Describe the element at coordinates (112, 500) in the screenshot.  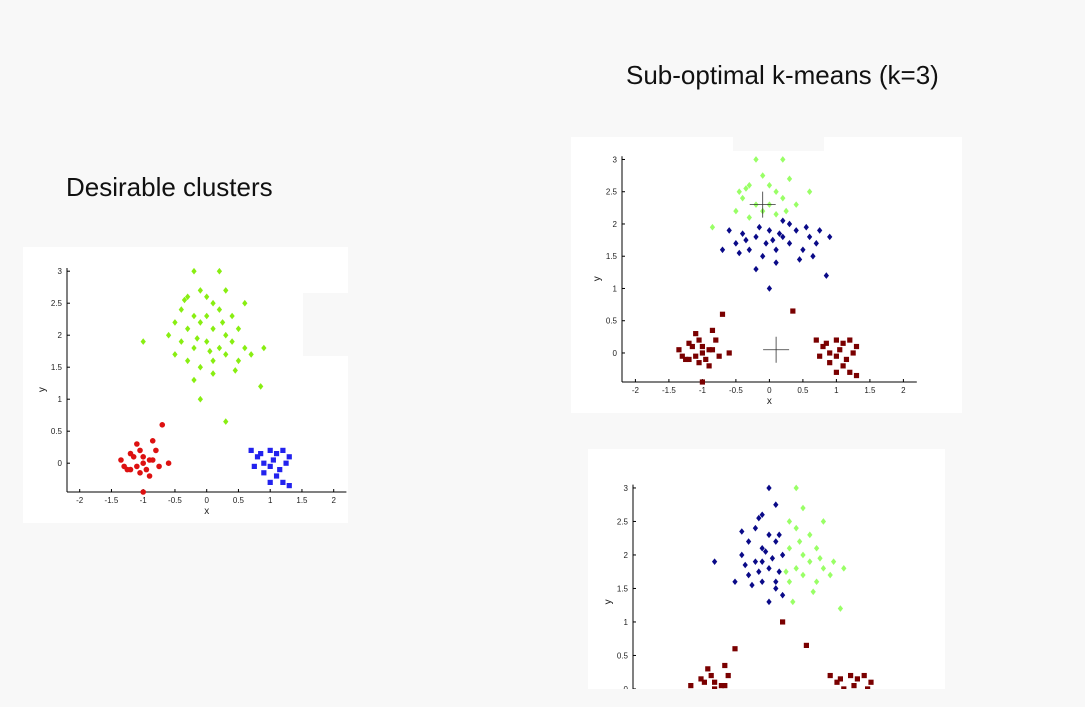
I see `x-tick-label: -1.5` at that location.